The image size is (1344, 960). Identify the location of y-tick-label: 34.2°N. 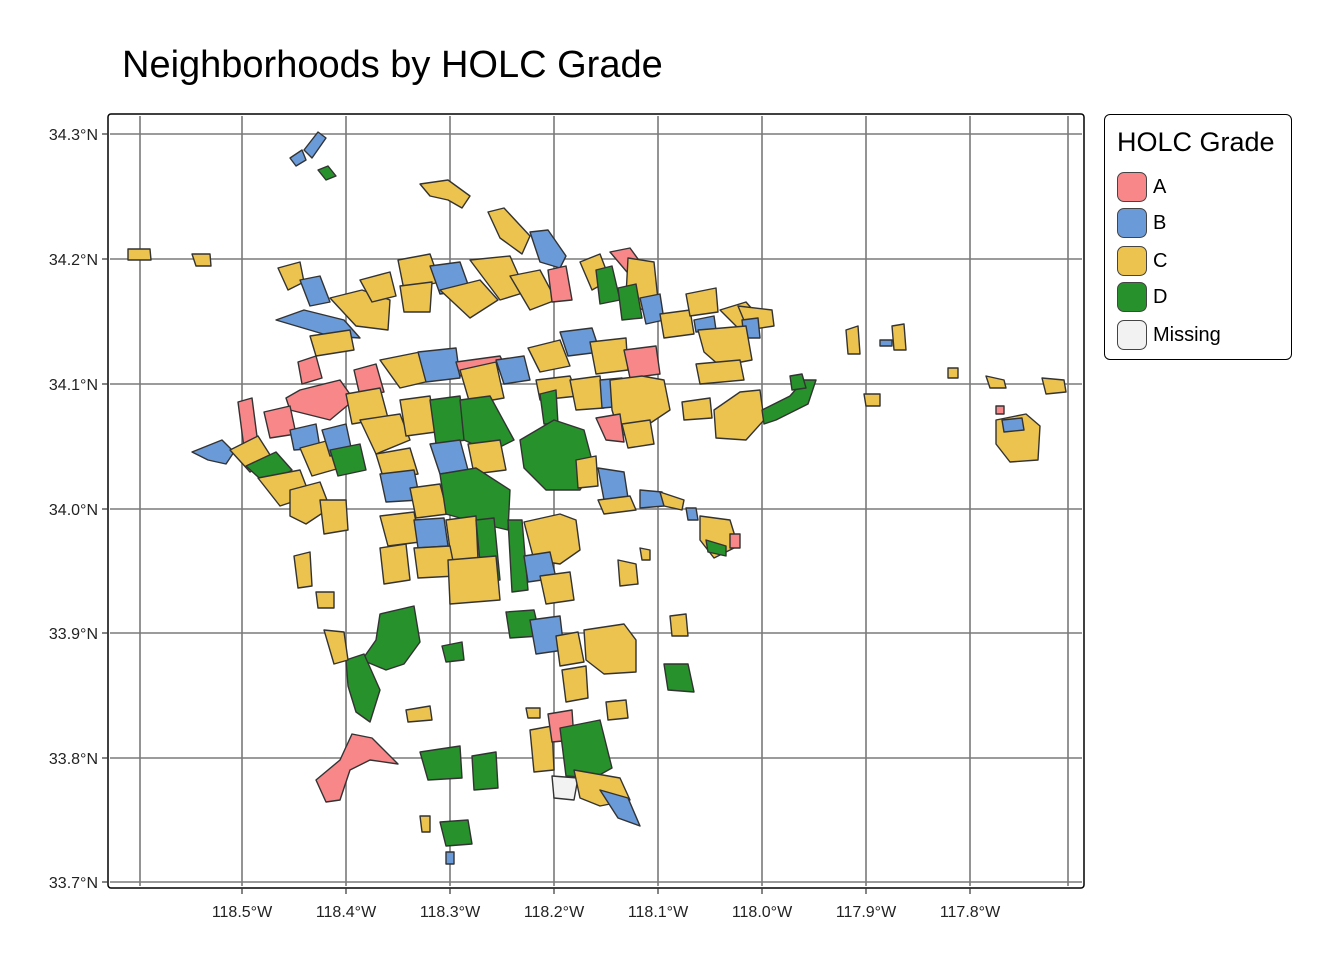
(73, 260).